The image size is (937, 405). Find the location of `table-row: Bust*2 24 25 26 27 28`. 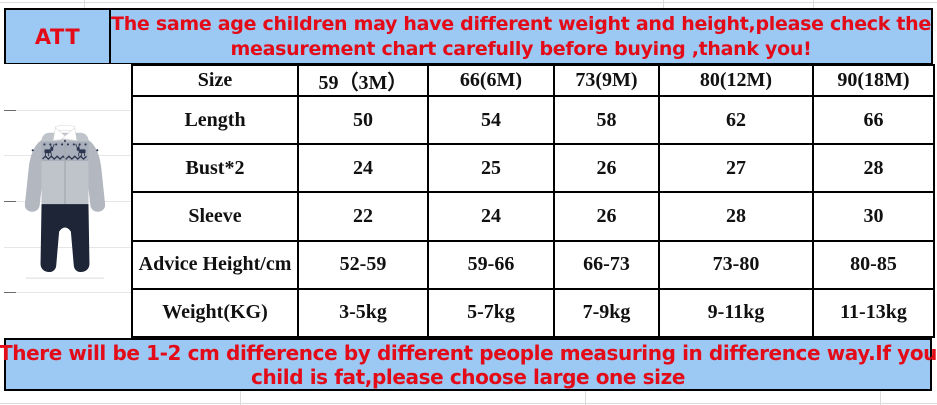

table-row: Bust*2 24 25 26 27 28 is located at coordinates (533, 168).